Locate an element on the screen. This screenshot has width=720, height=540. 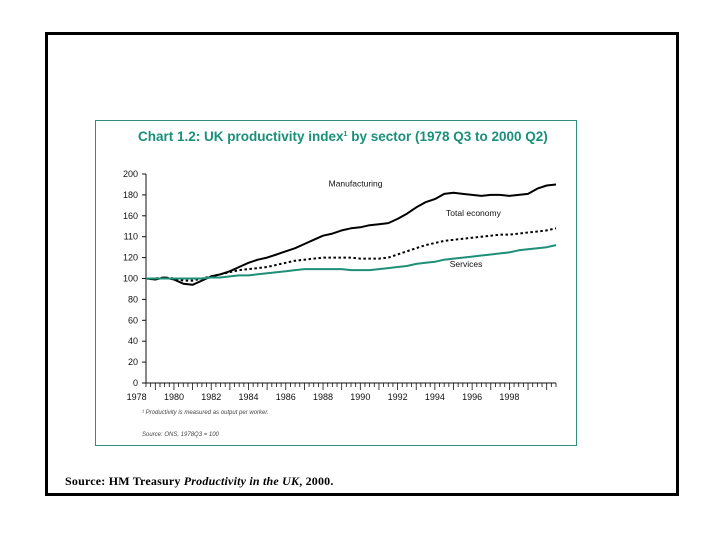
x-tick-label: 1998 is located at coordinates (509, 397).